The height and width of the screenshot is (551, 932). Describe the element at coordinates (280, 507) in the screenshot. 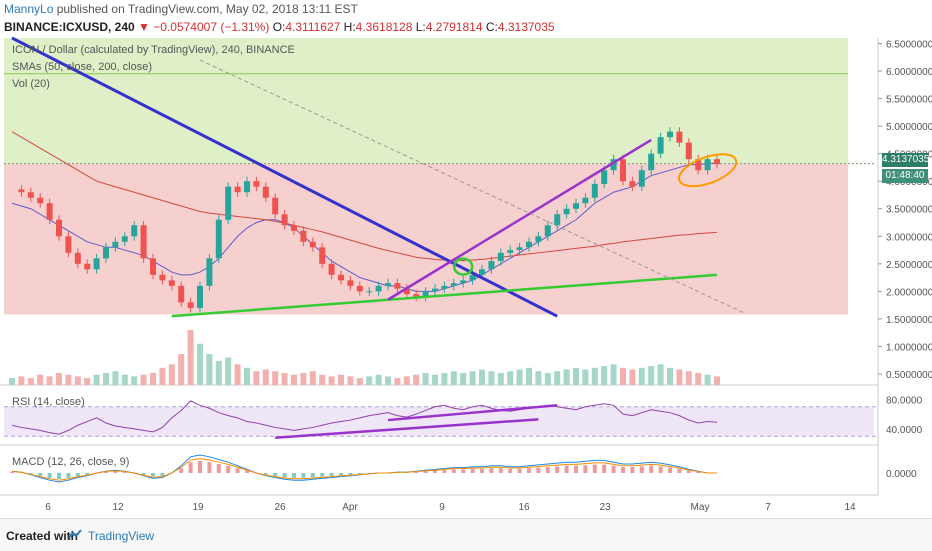

I see `x-tick-label: 26` at that location.